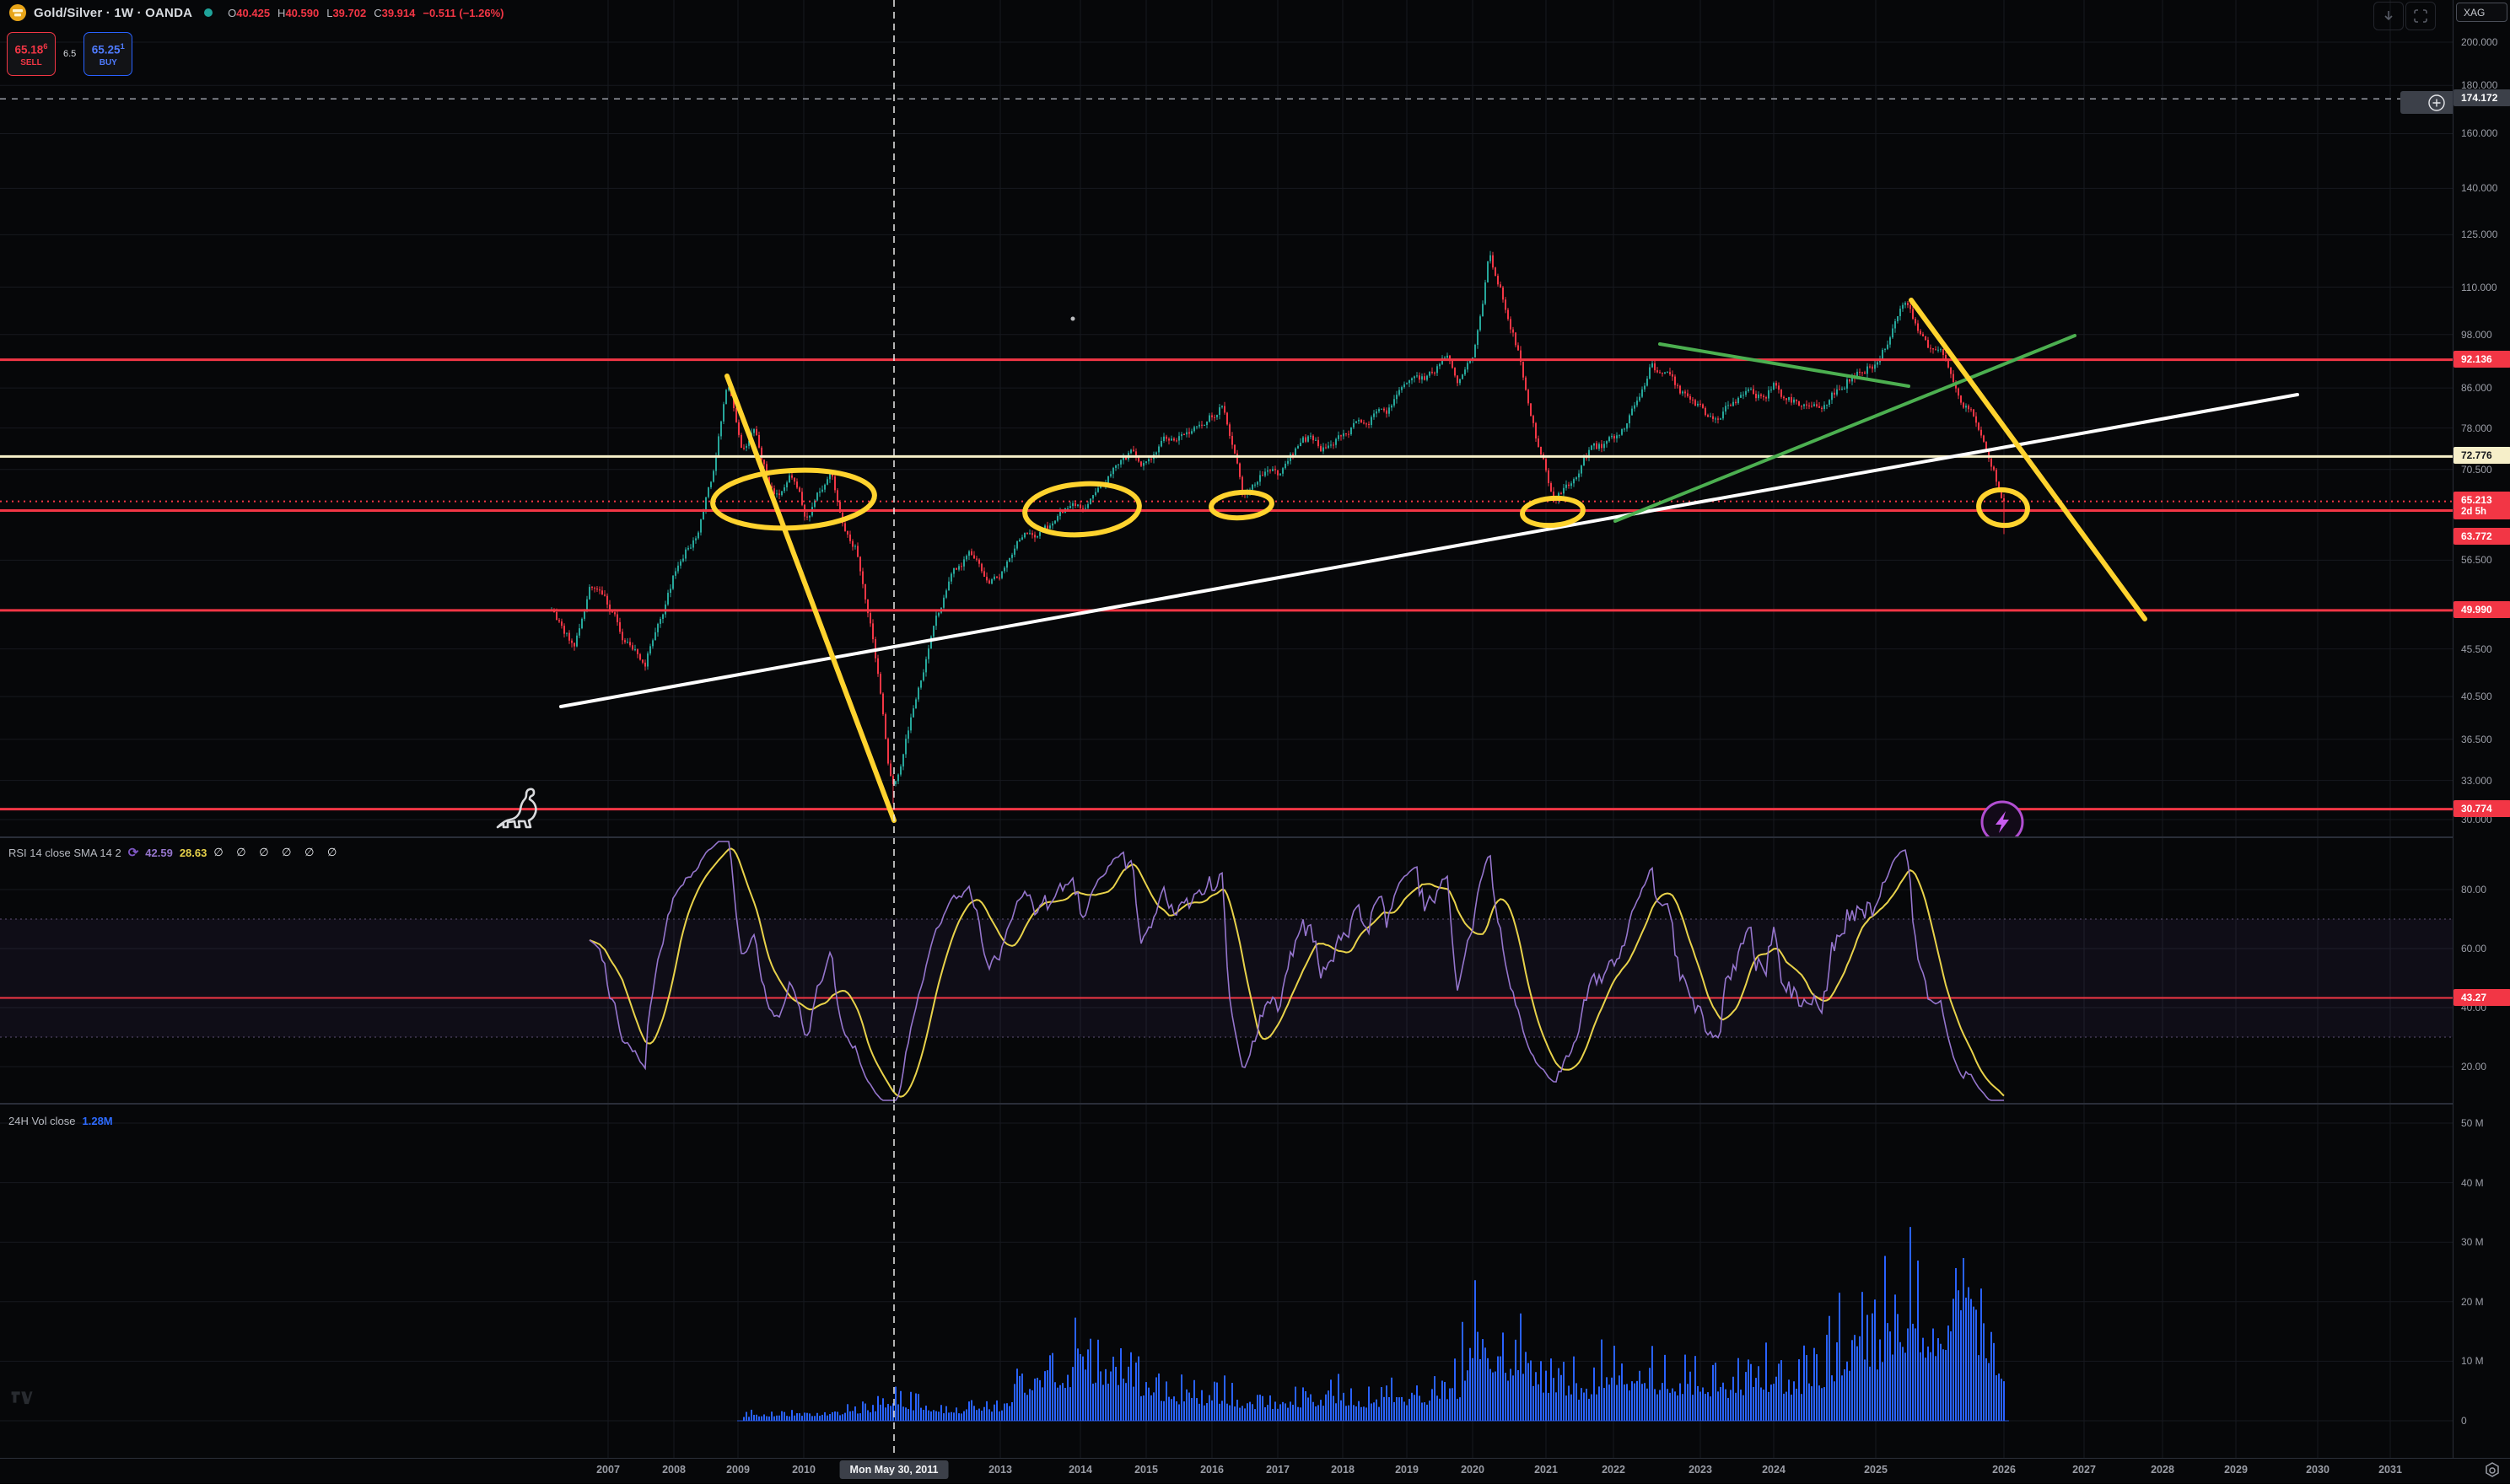  I want to click on volume-value: 1.28M, so click(97, 1121).